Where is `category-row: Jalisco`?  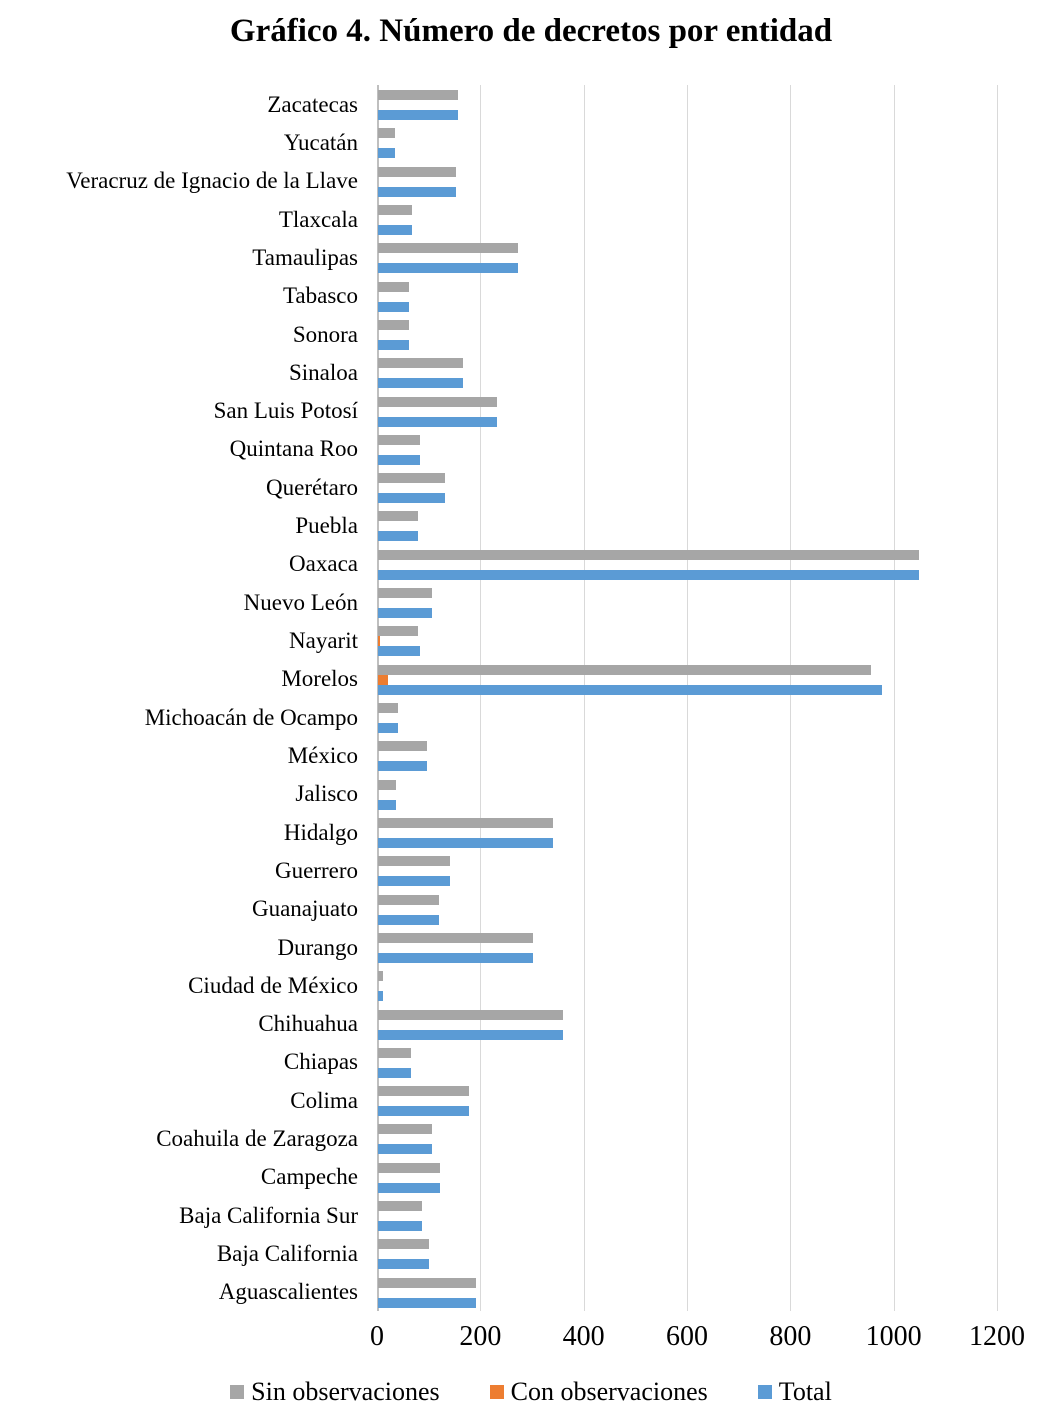 category-row: Jalisco is located at coordinates (531, 794).